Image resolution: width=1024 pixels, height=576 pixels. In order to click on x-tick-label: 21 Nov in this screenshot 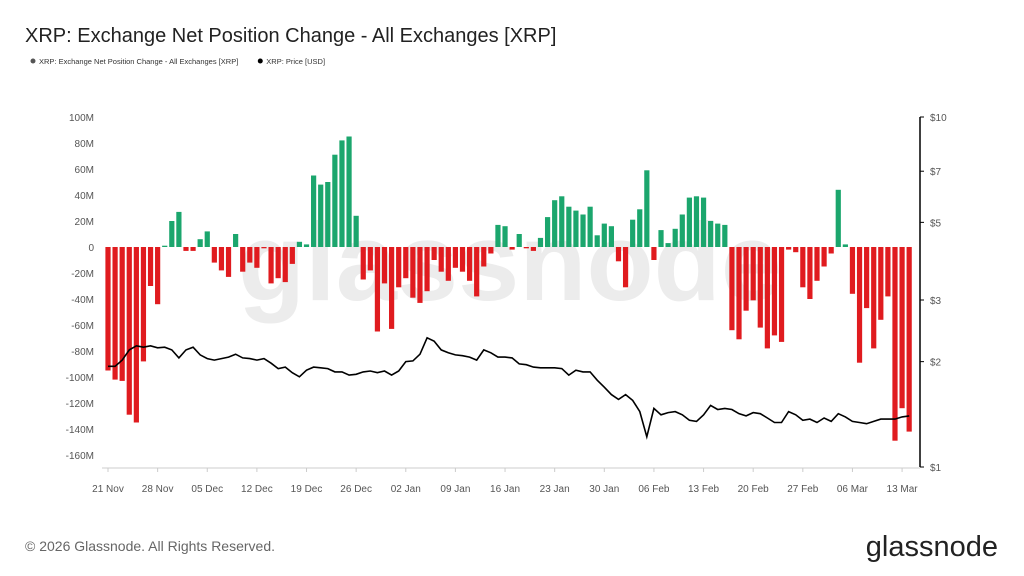, I will do `click(108, 489)`.